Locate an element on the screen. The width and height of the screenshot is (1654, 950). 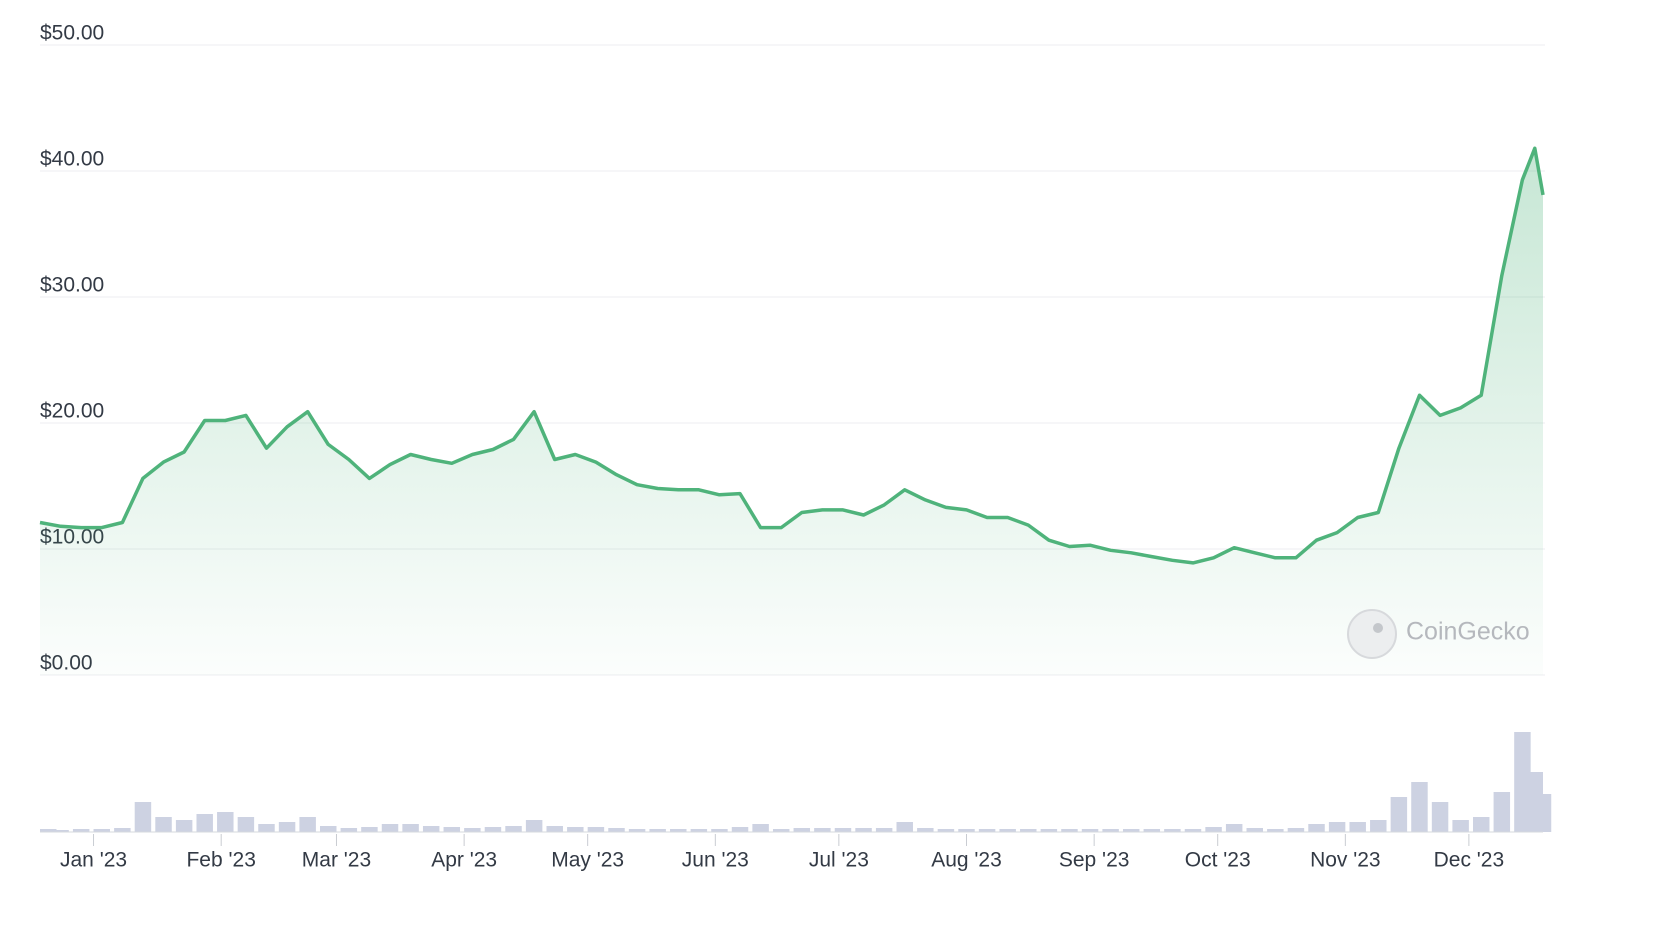
watermark-logo is located at coordinates (1372, 634).